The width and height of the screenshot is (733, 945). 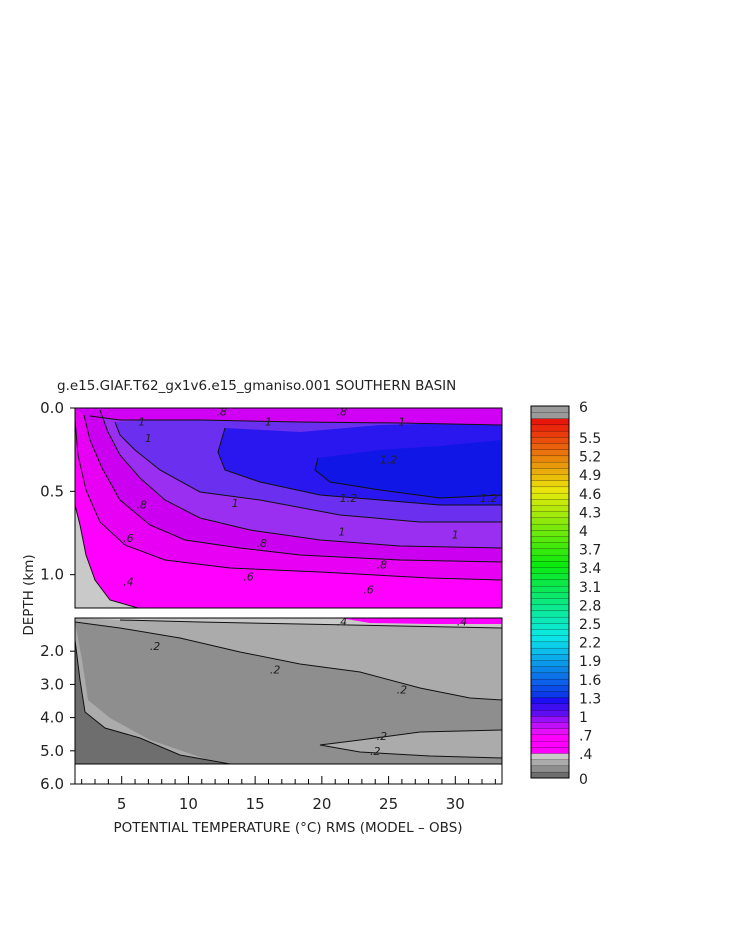 I want to click on x-axis: 5 10 15 20 25 30, so click(x=288, y=794).